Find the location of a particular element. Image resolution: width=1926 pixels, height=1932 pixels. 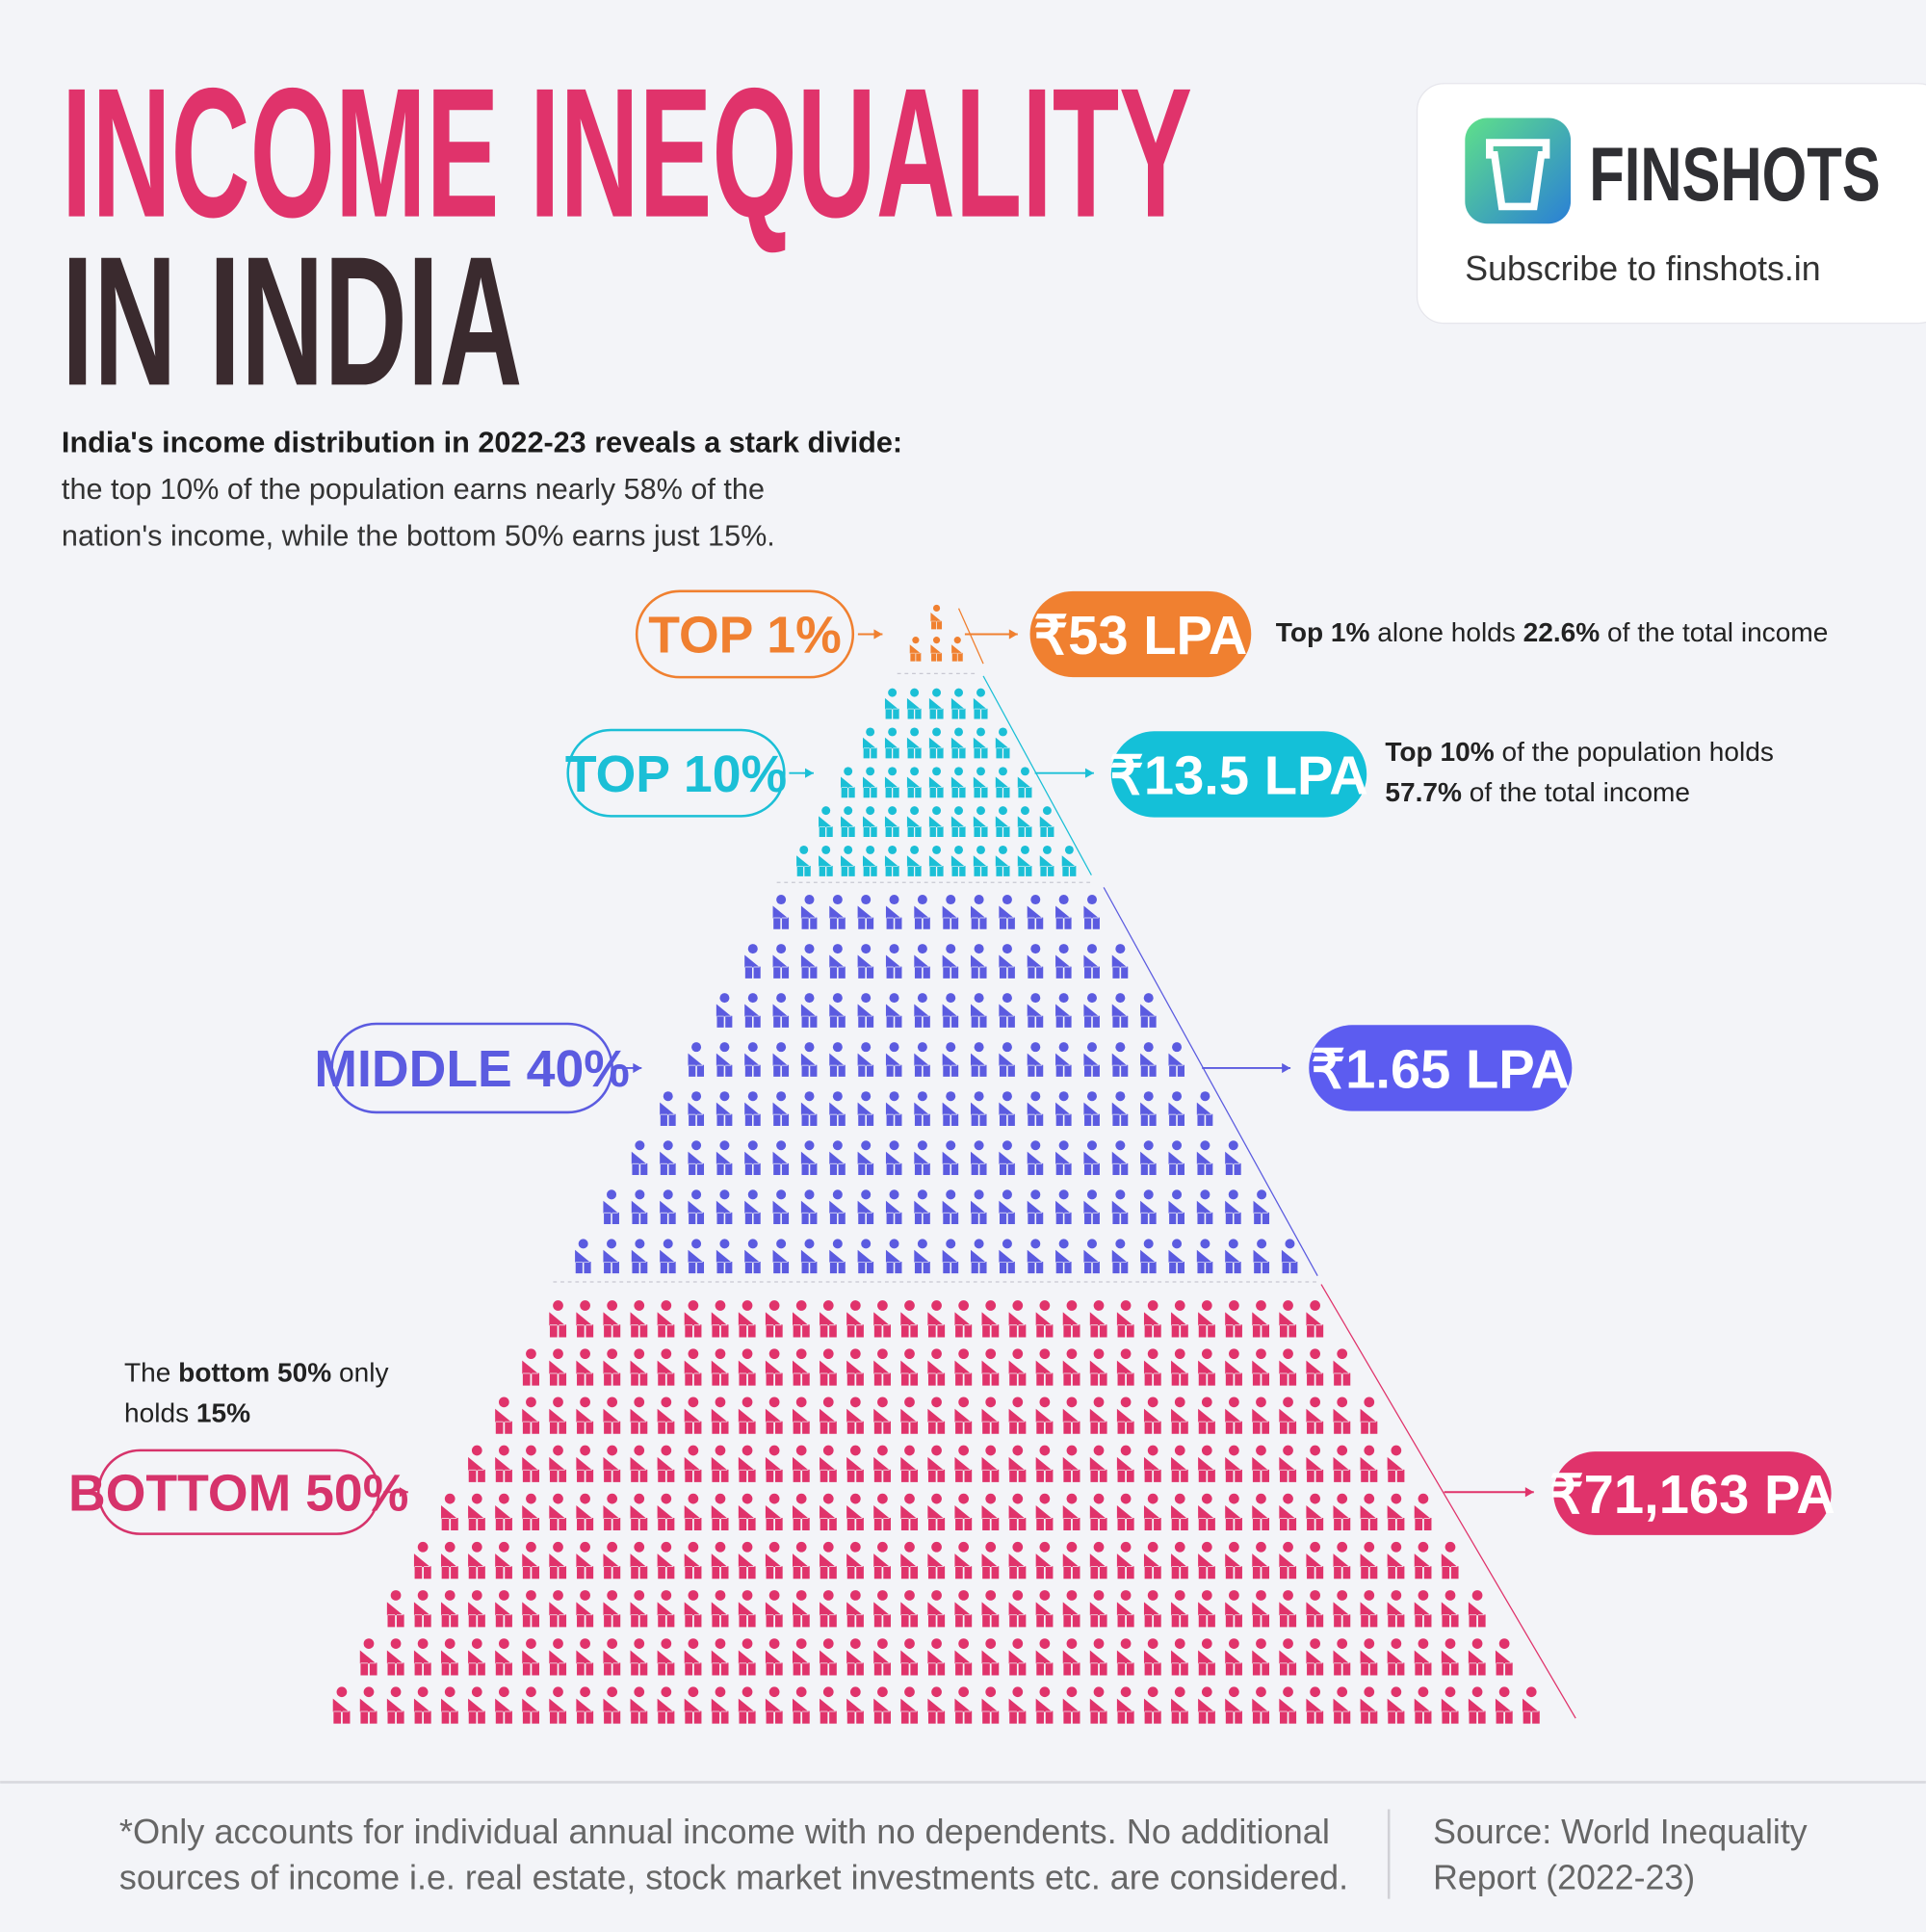

income-pill is located at coordinates (1238, 774).